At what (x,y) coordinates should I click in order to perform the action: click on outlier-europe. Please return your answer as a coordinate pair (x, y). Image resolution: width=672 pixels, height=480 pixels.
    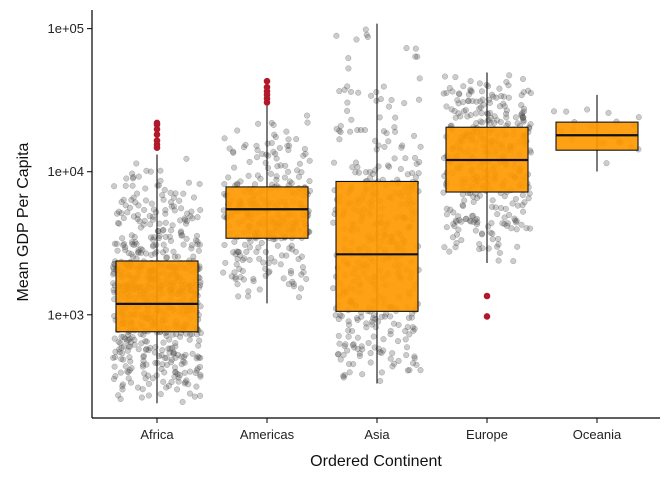
    Looking at the image, I should click on (487, 316).